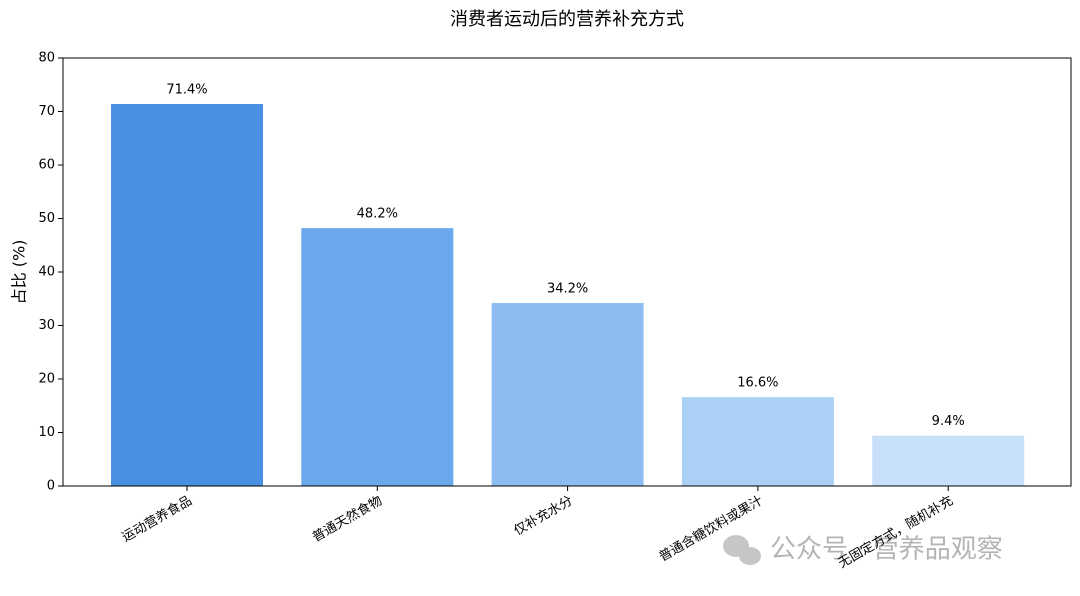 The width and height of the screenshot is (1080, 596). I want to click on value-label: 71.4%, so click(186, 90).